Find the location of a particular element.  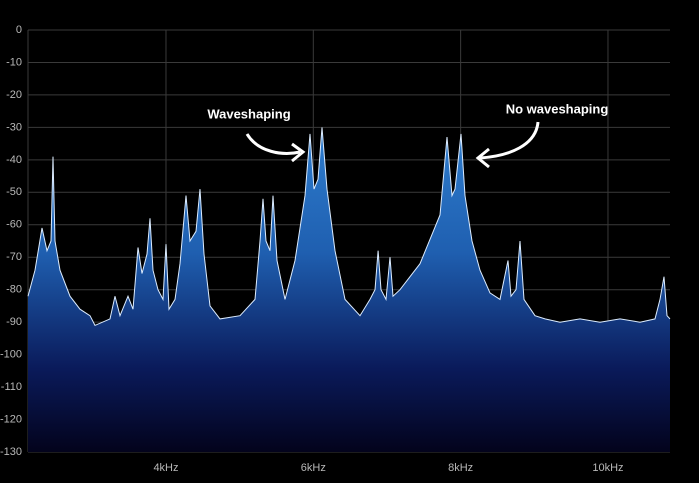

x-tick-label: 6kHz is located at coordinates (313, 468).